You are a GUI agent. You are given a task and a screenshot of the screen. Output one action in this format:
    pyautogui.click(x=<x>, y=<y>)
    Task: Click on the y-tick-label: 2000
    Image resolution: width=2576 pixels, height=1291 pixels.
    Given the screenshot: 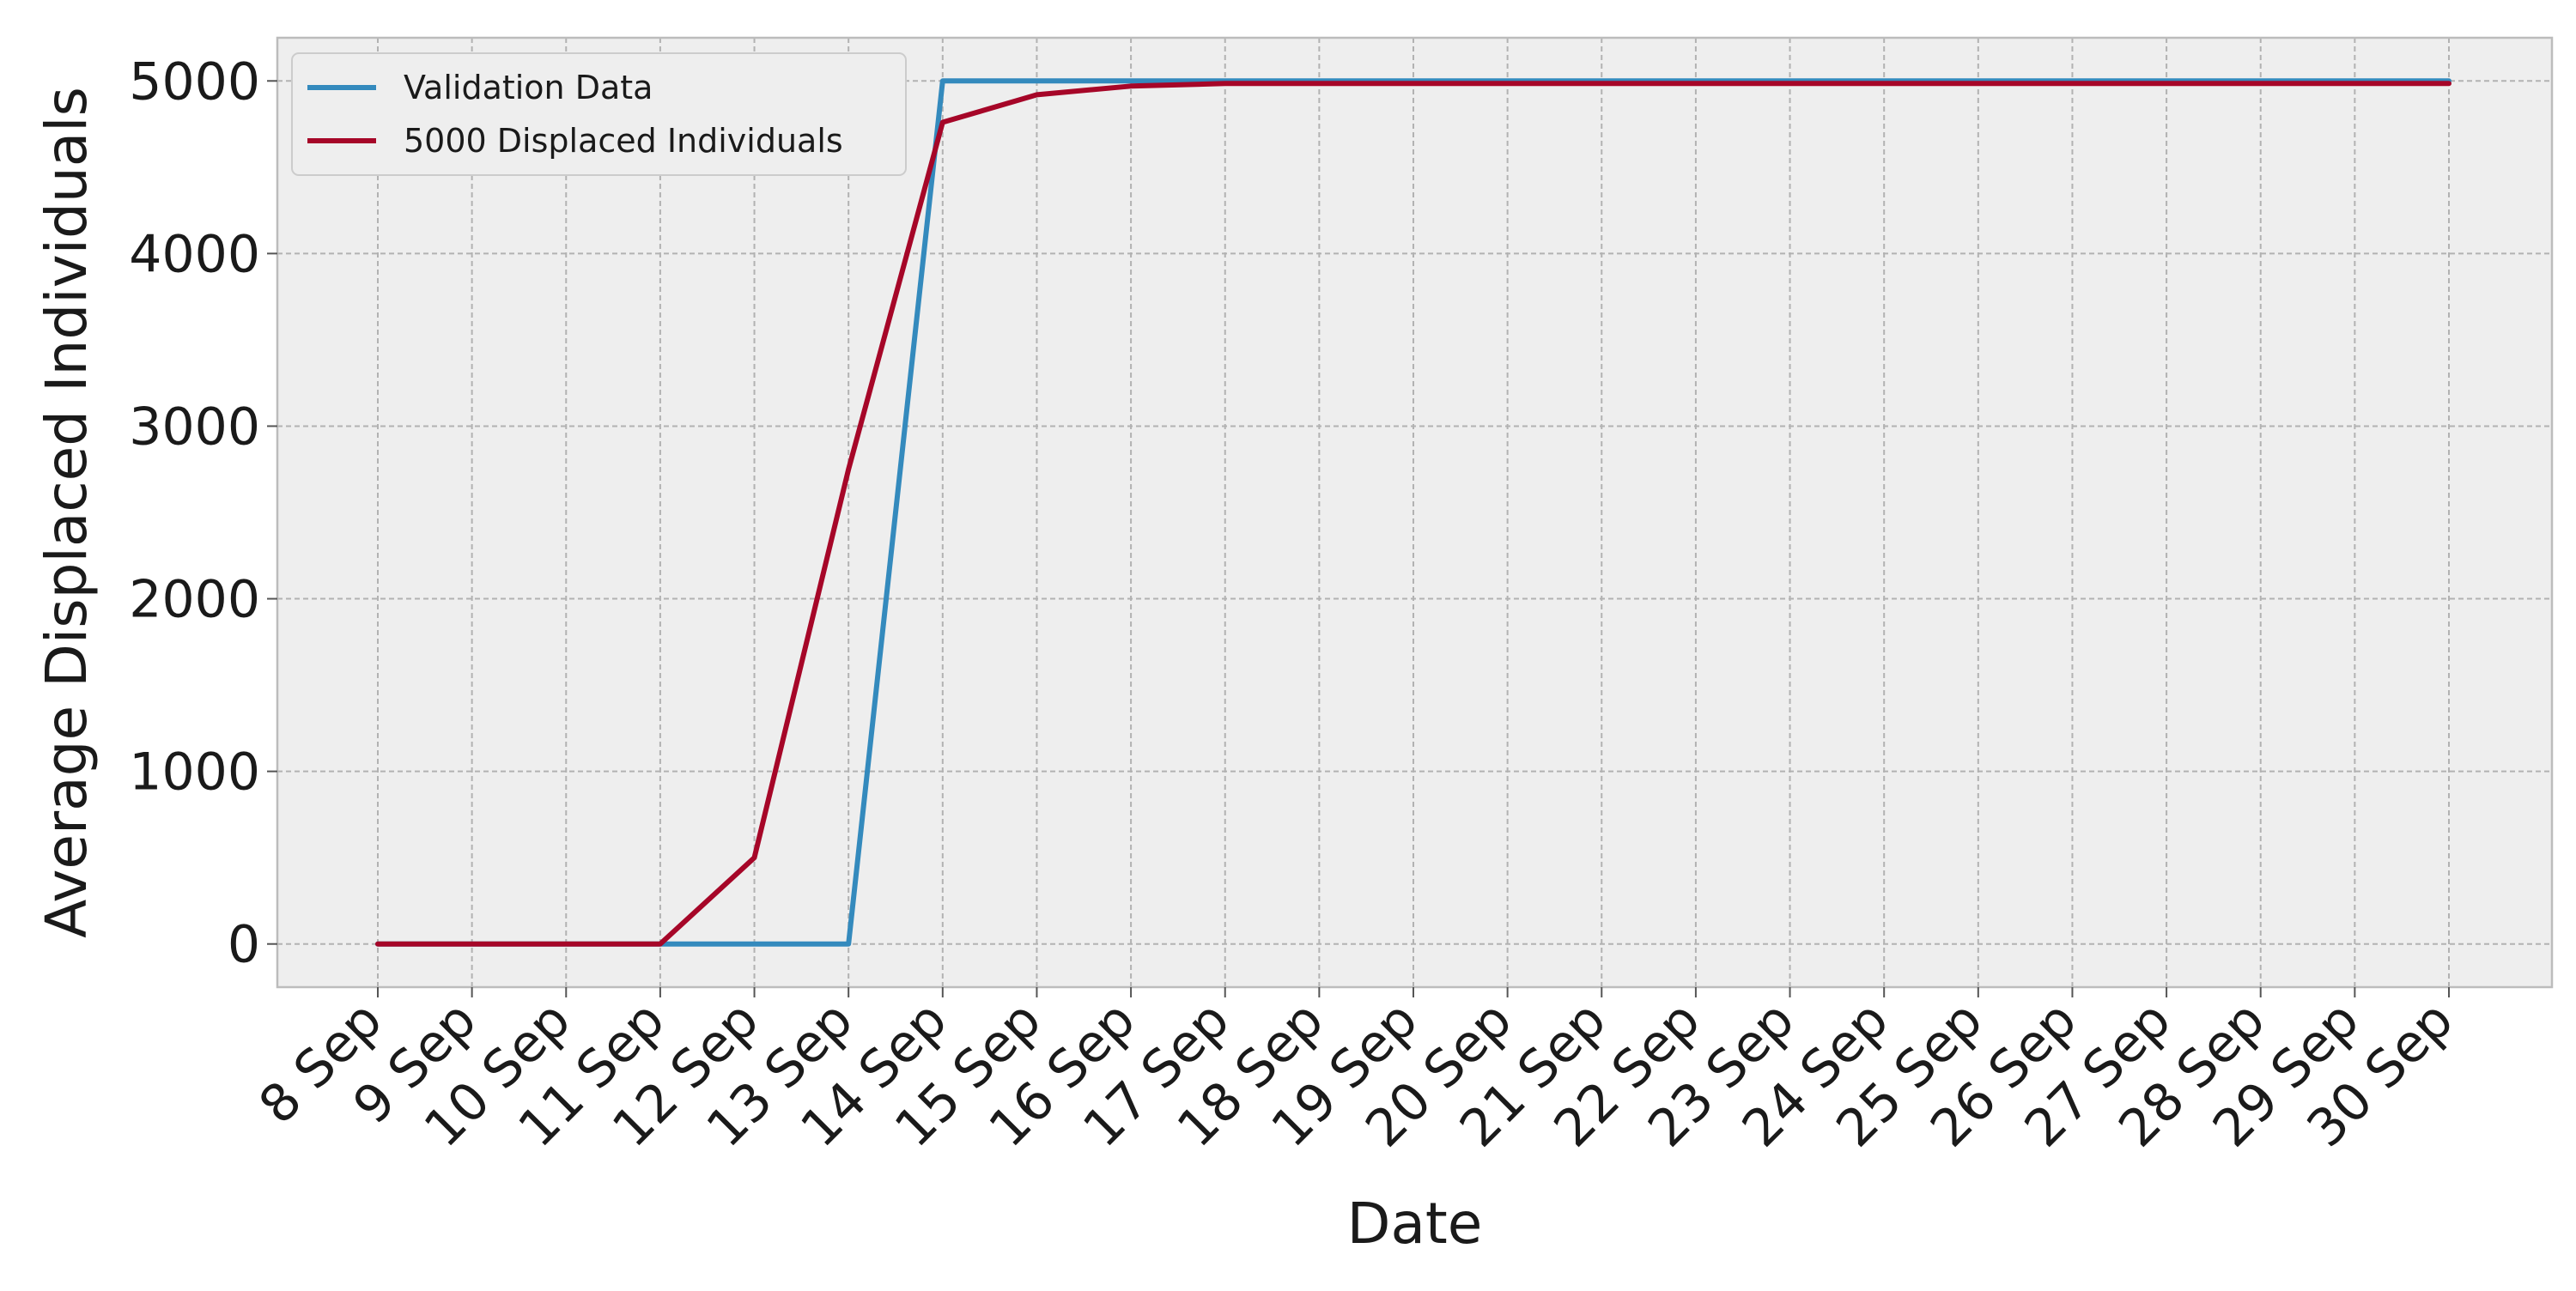 What is the action you would take?
    pyautogui.click(x=194, y=600)
    